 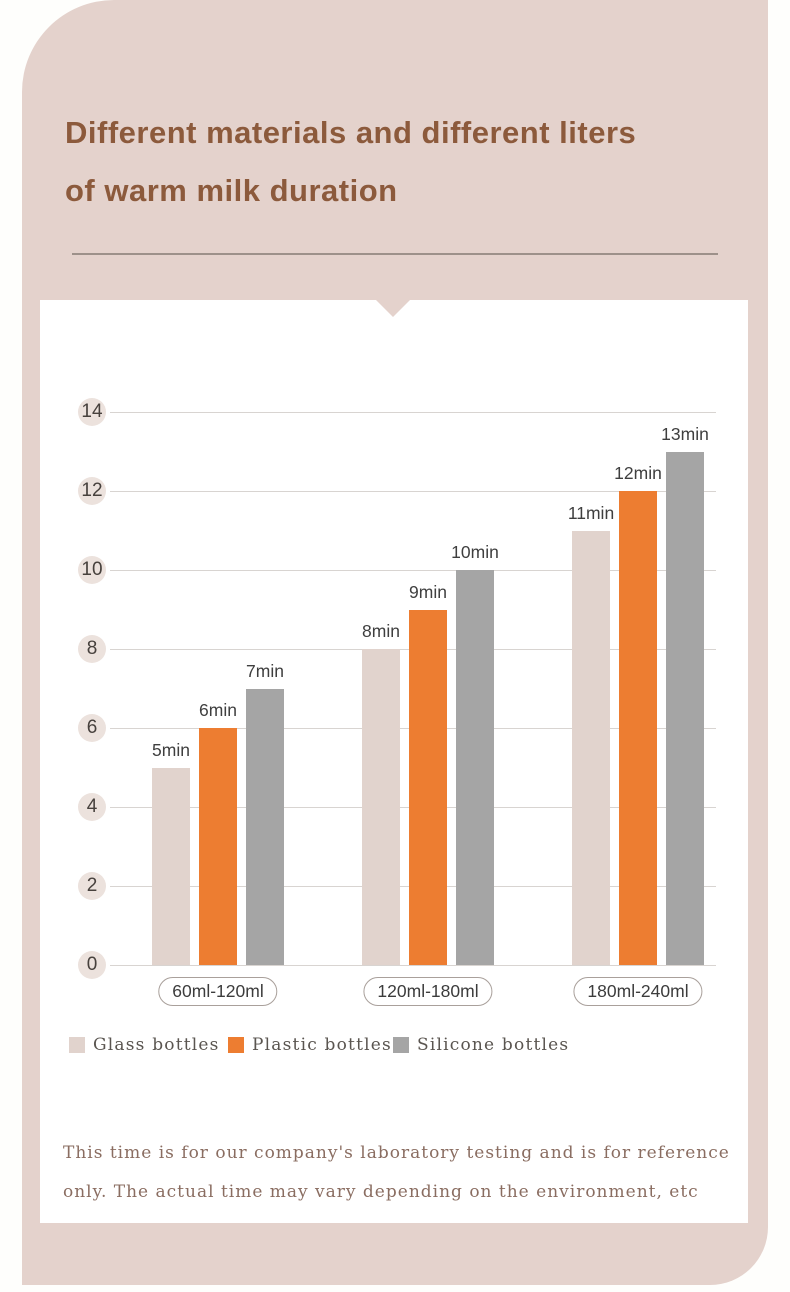 I want to click on legend-item: Glass bottles, so click(x=144, y=1045).